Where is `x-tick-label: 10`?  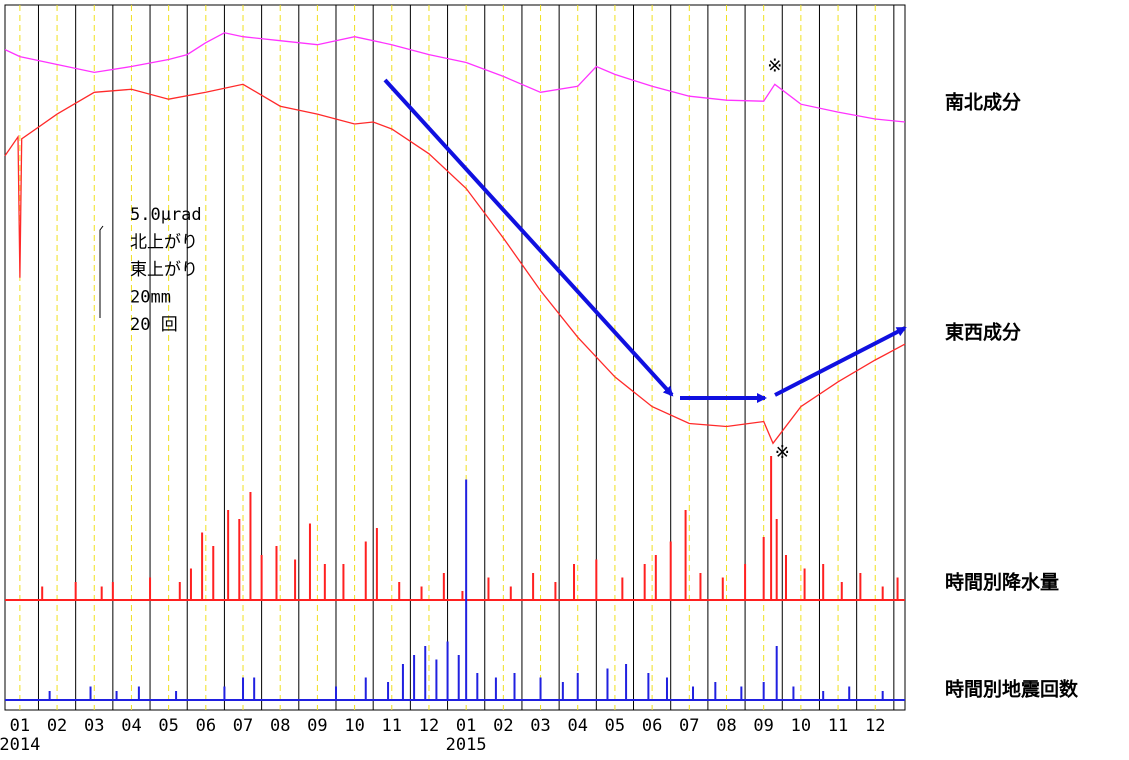
x-tick-label: 10 is located at coordinates (801, 726).